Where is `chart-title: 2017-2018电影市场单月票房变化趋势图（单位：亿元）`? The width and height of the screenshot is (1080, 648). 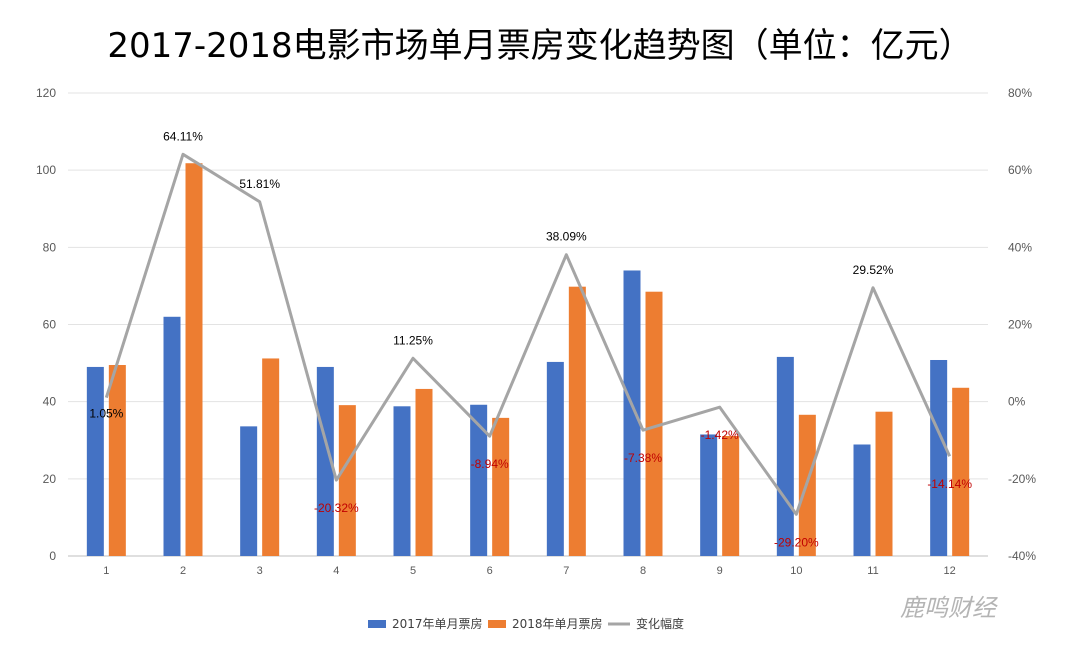
chart-title: 2017-2018电影市场单月票房变化趋势图（单位：亿元） is located at coordinates (540, 46).